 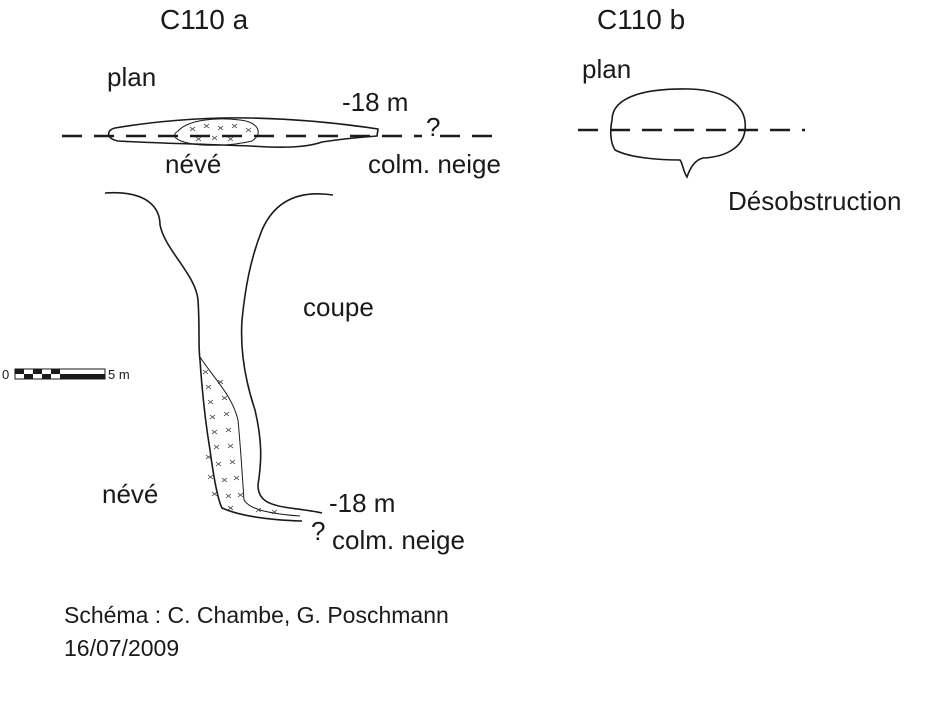 What do you see at coordinates (240, 442) in the screenshot?
I see `cave-a-section-neve-hatching` at bounding box center [240, 442].